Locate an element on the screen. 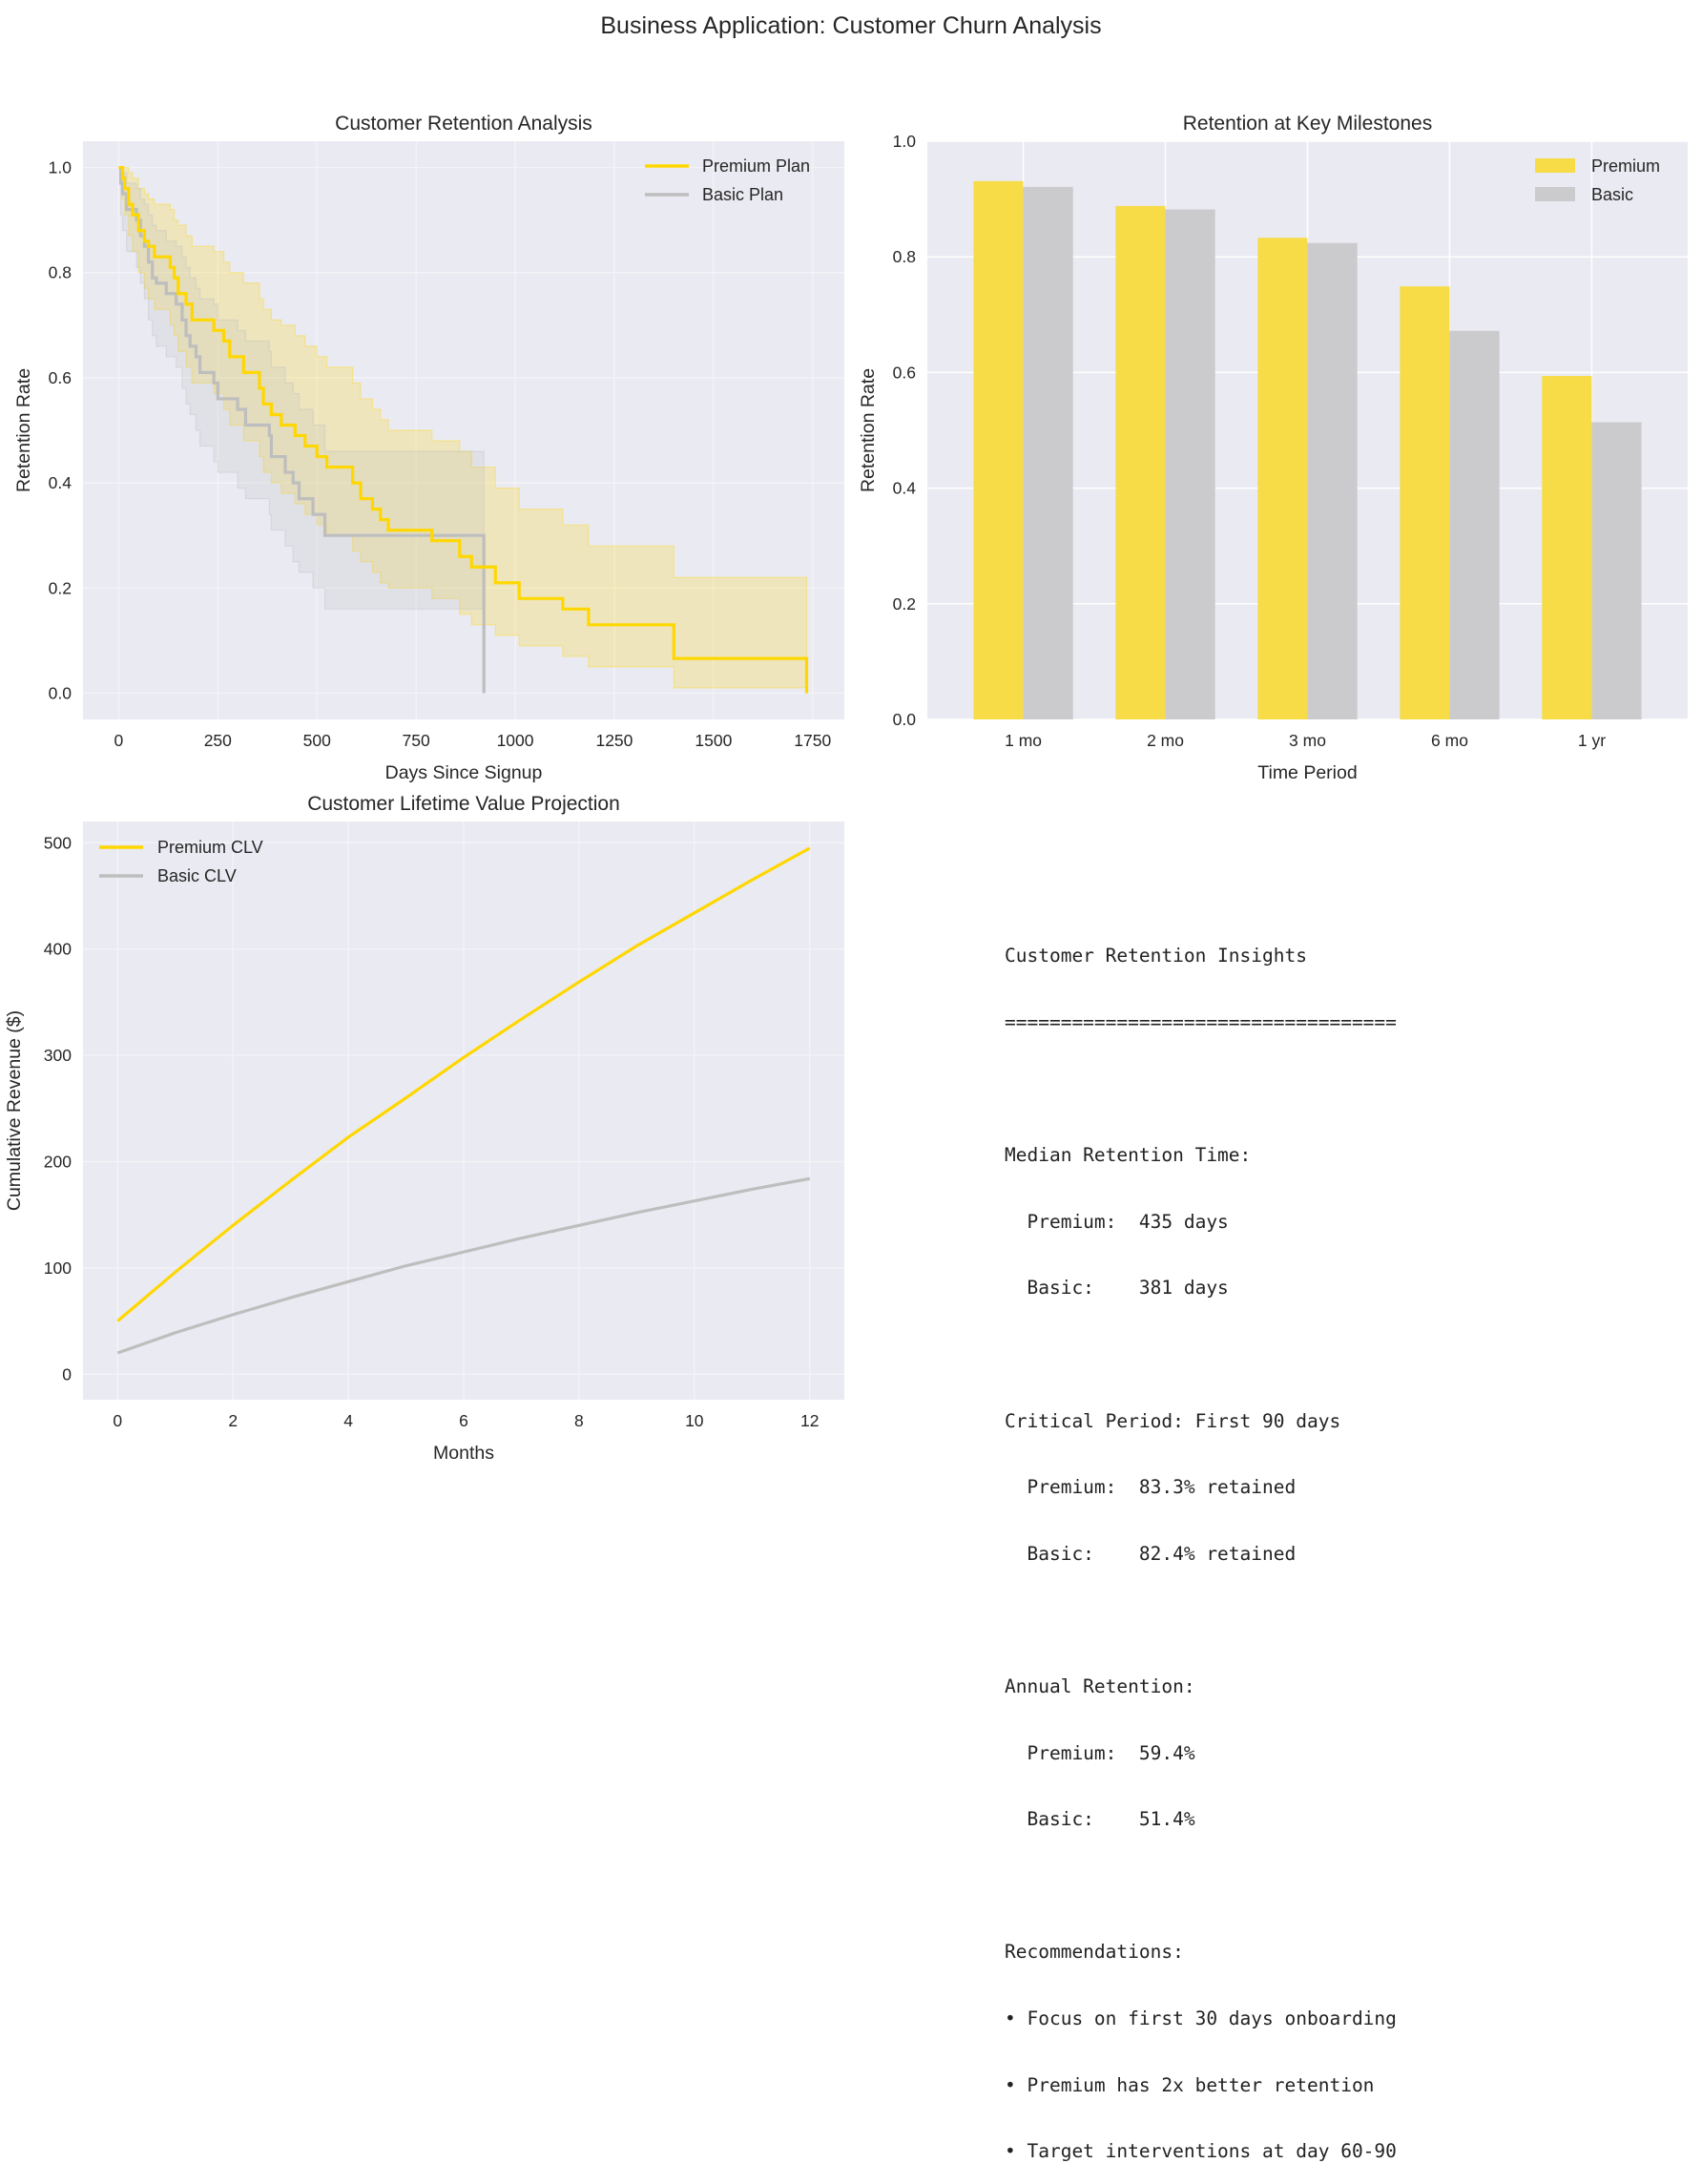 The image size is (1702, 2184). legend-label: Premium CLV is located at coordinates (210, 848).